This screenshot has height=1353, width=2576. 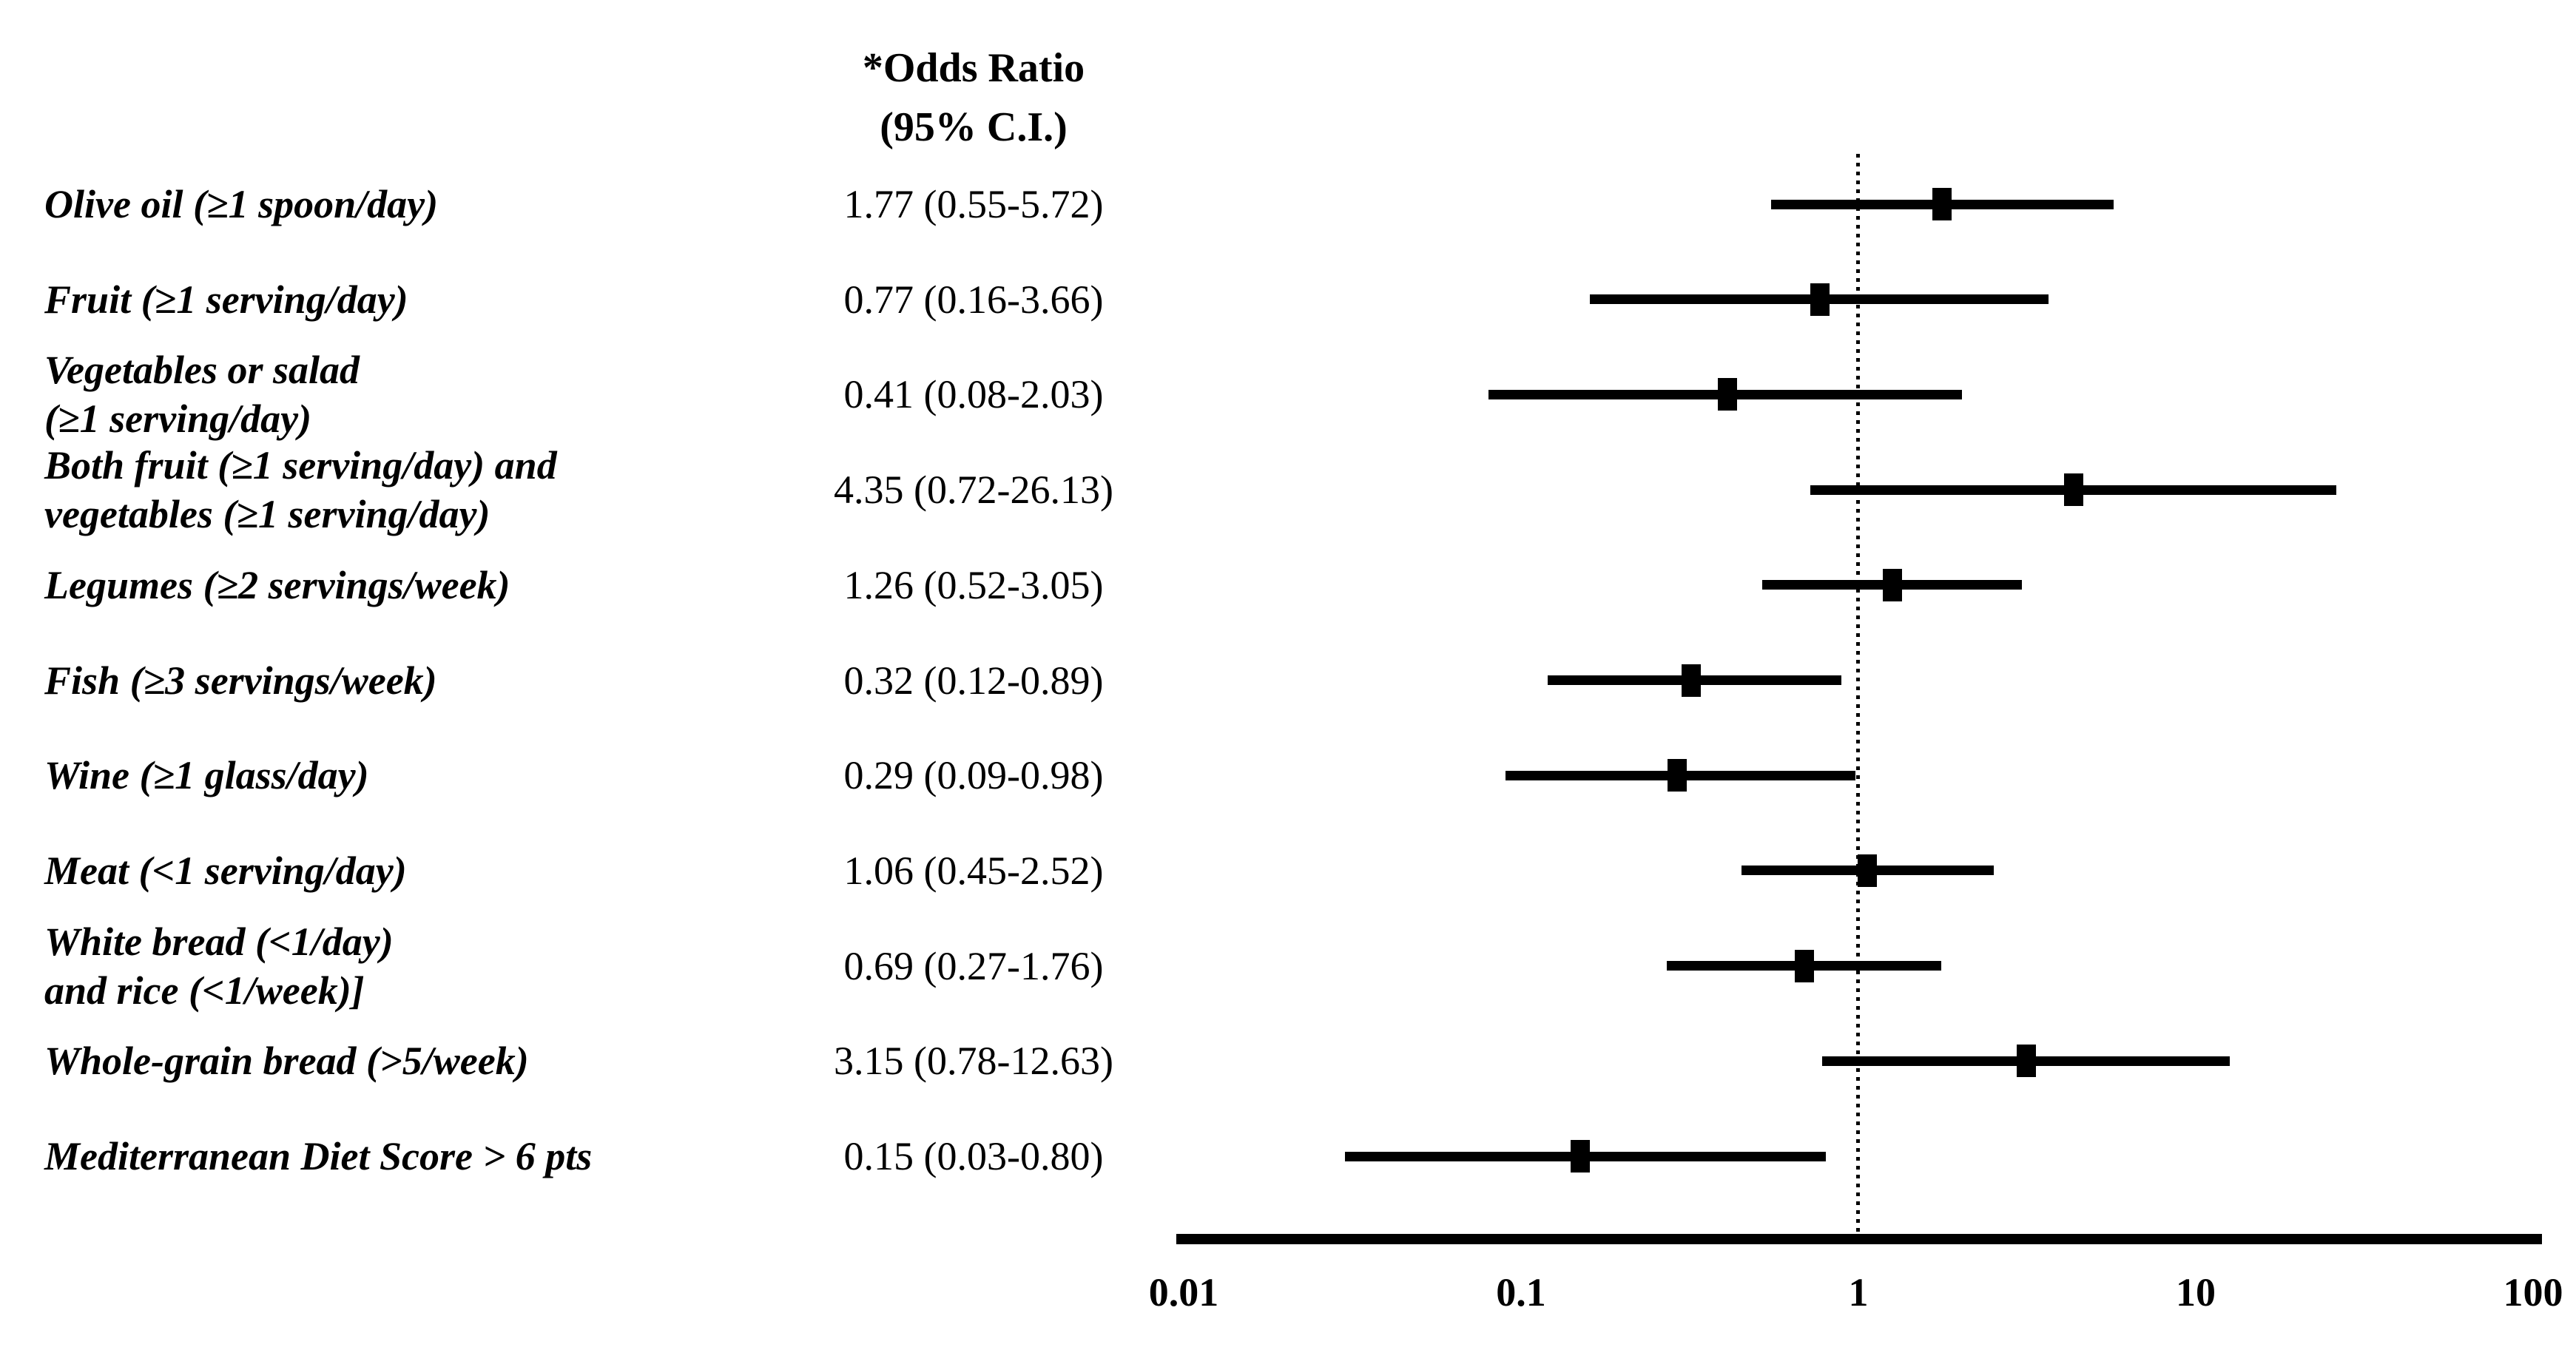 I want to click on axis-tick-label: 0.1, so click(x=1521, y=1293).